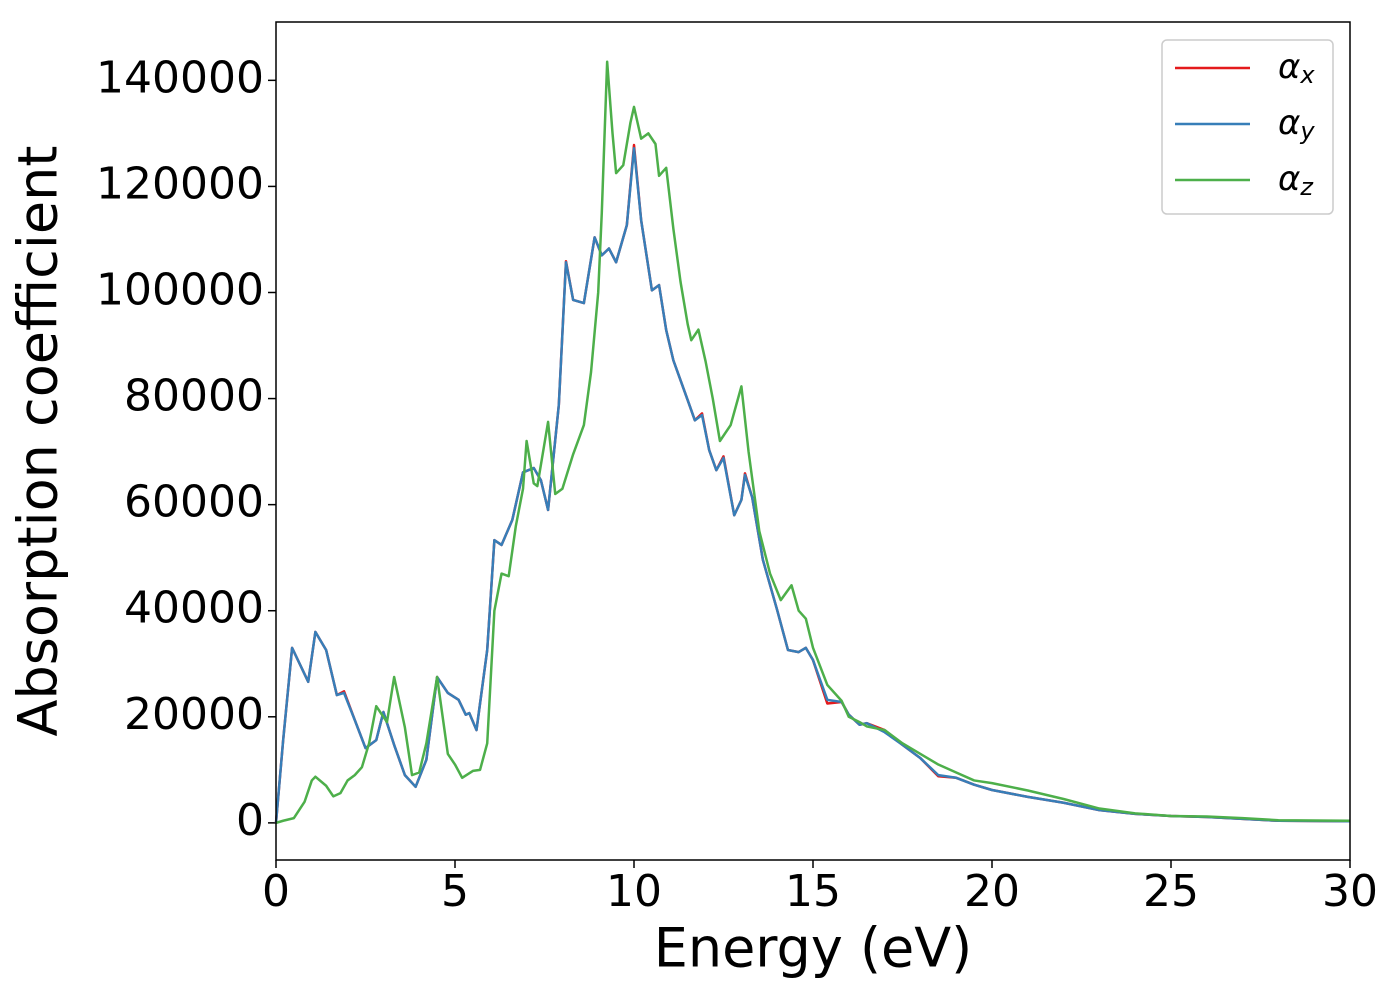 This screenshot has width=1400, height=1000. I want to click on y-tick-label: 120000, so click(180, 183).